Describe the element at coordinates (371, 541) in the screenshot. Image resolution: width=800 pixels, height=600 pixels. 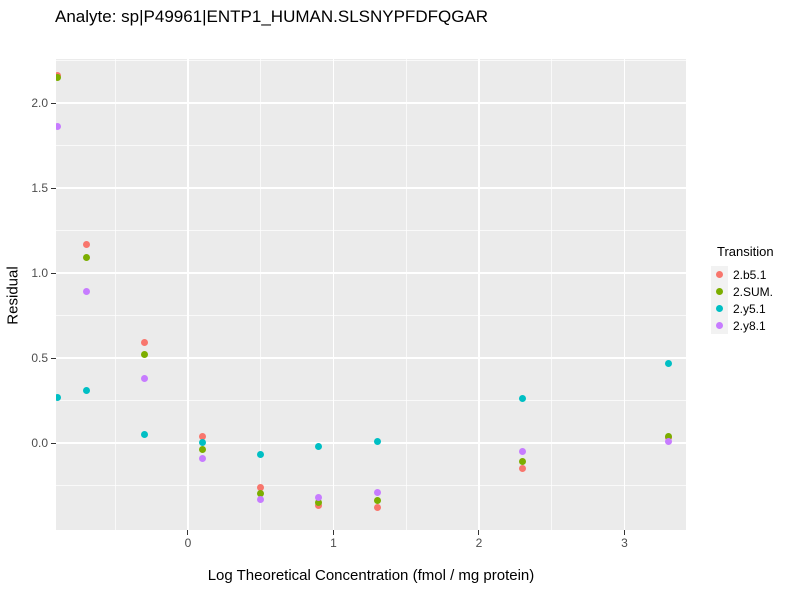
I see `x-axis: 0 1 2 3` at that location.